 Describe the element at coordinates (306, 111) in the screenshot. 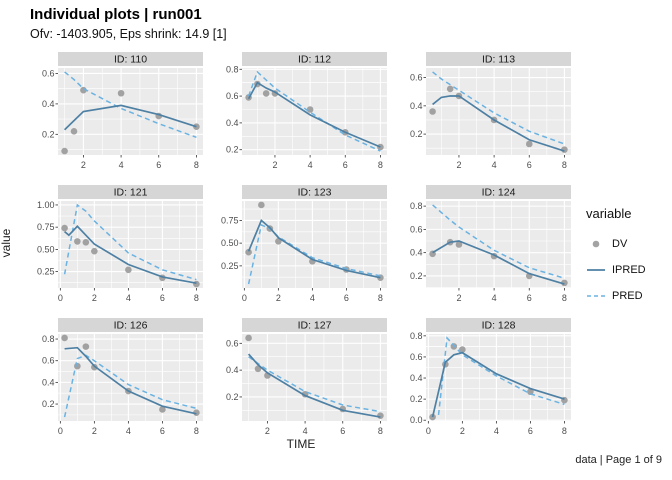

I see `facet-plot-112: 0.2 0.4 0.6 0.8 2 4 6 8 ID: 112` at that location.